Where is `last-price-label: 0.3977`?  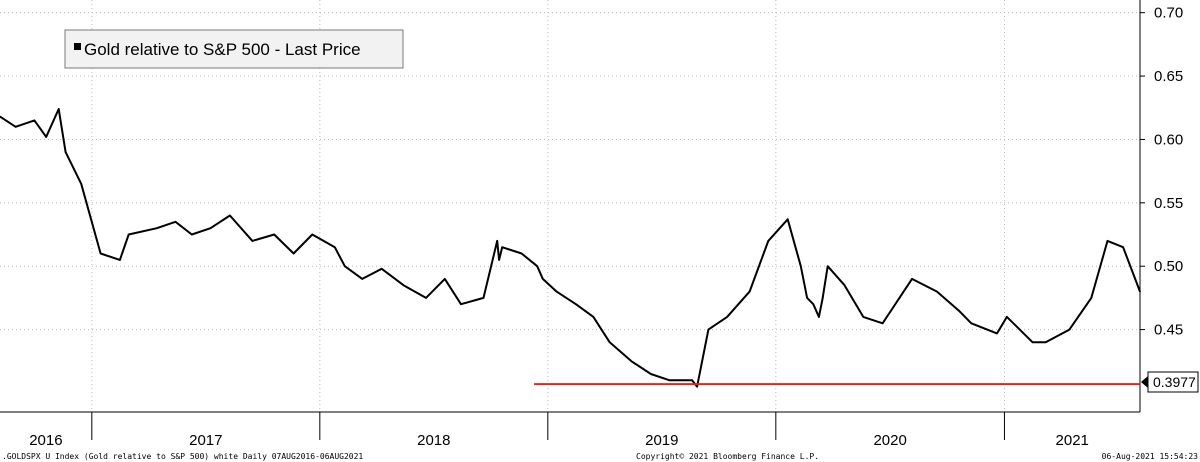
last-price-label: 0.3977 is located at coordinates (1174, 382).